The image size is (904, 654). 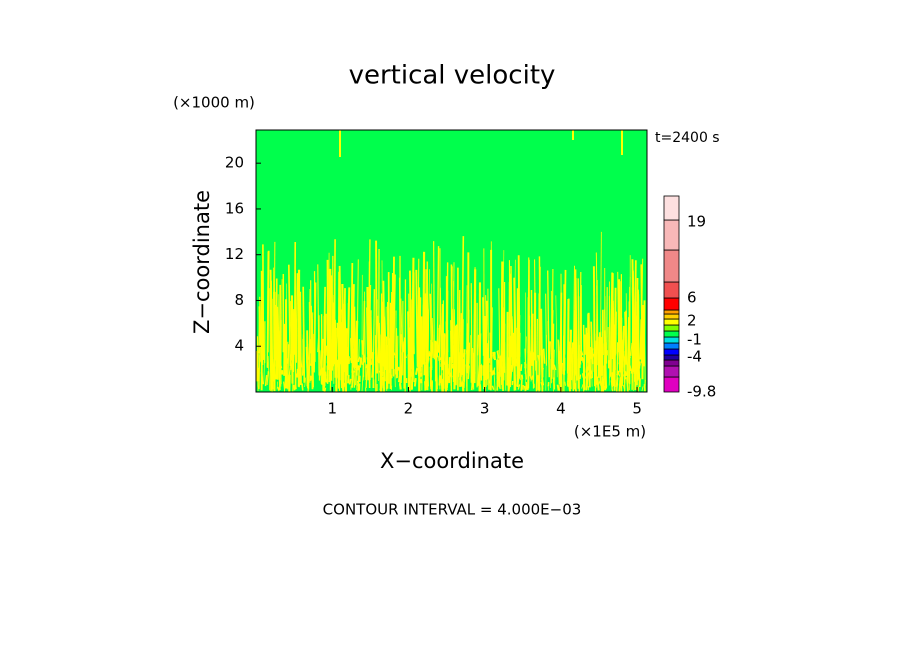 I want to click on x-tick-label: 3, so click(x=485, y=409).